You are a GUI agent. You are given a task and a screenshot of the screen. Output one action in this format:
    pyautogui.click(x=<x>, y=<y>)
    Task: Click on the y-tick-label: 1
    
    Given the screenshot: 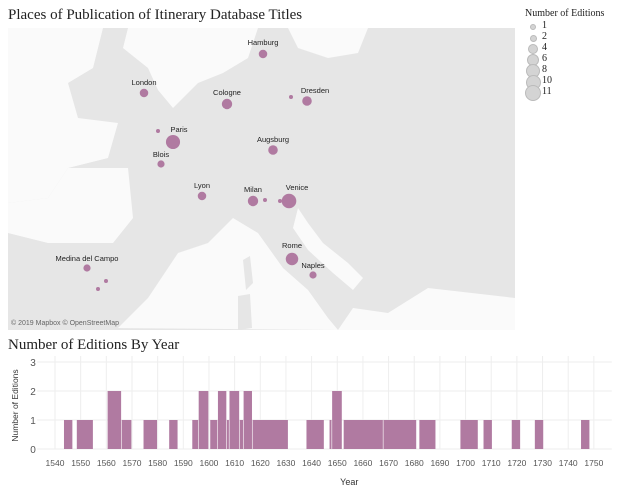 What is the action you would take?
    pyautogui.click(x=33, y=421)
    